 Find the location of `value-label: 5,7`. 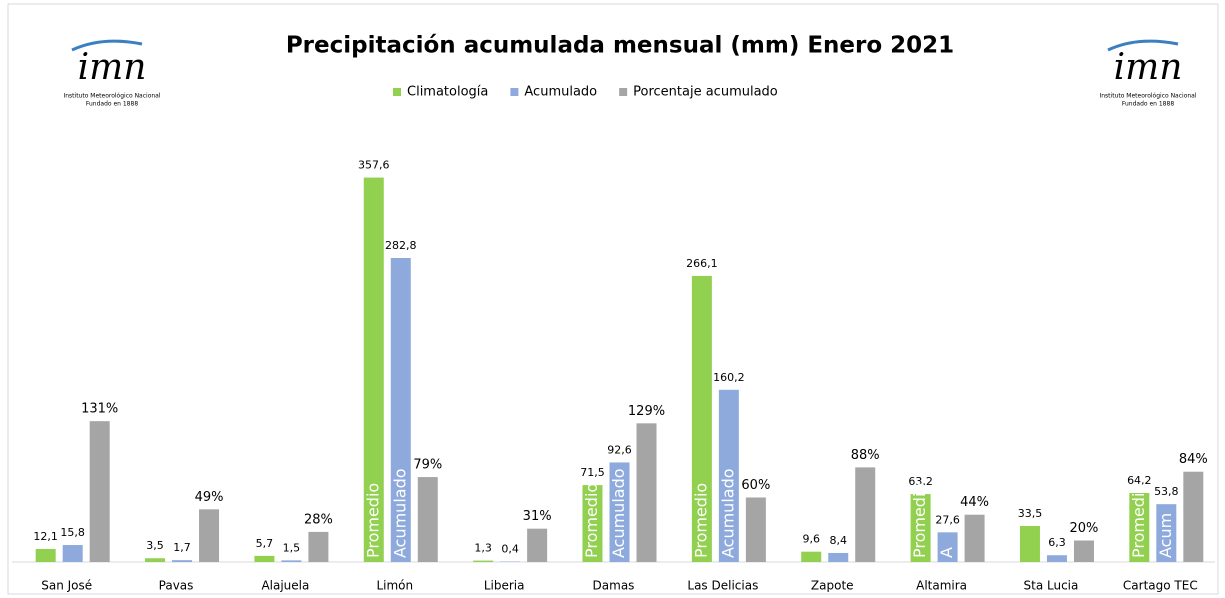

value-label: 5,7 is located at coordinates (265, 543).